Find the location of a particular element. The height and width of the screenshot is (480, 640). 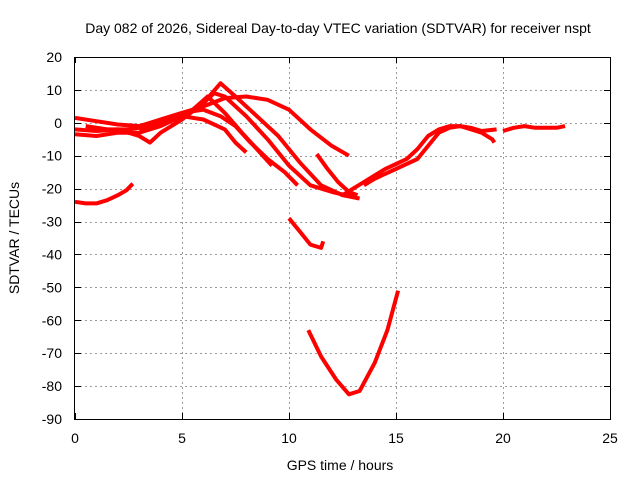

x-tick-label: 25 is located at coordinates (610, 438).